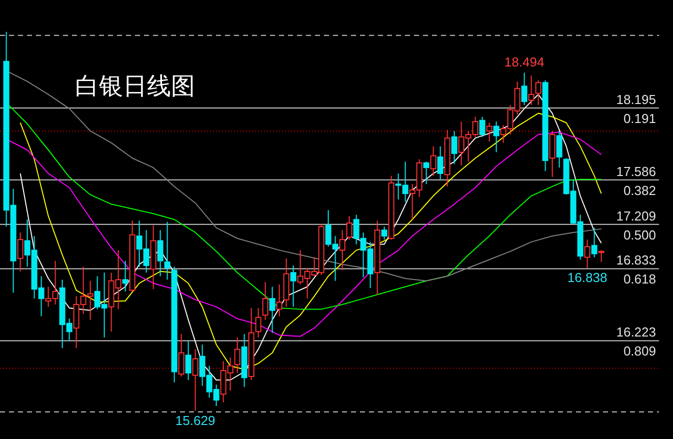 This screenshot has width=673, height=439. I want to click on ref-line-label: 17.209, so click(636, 216).